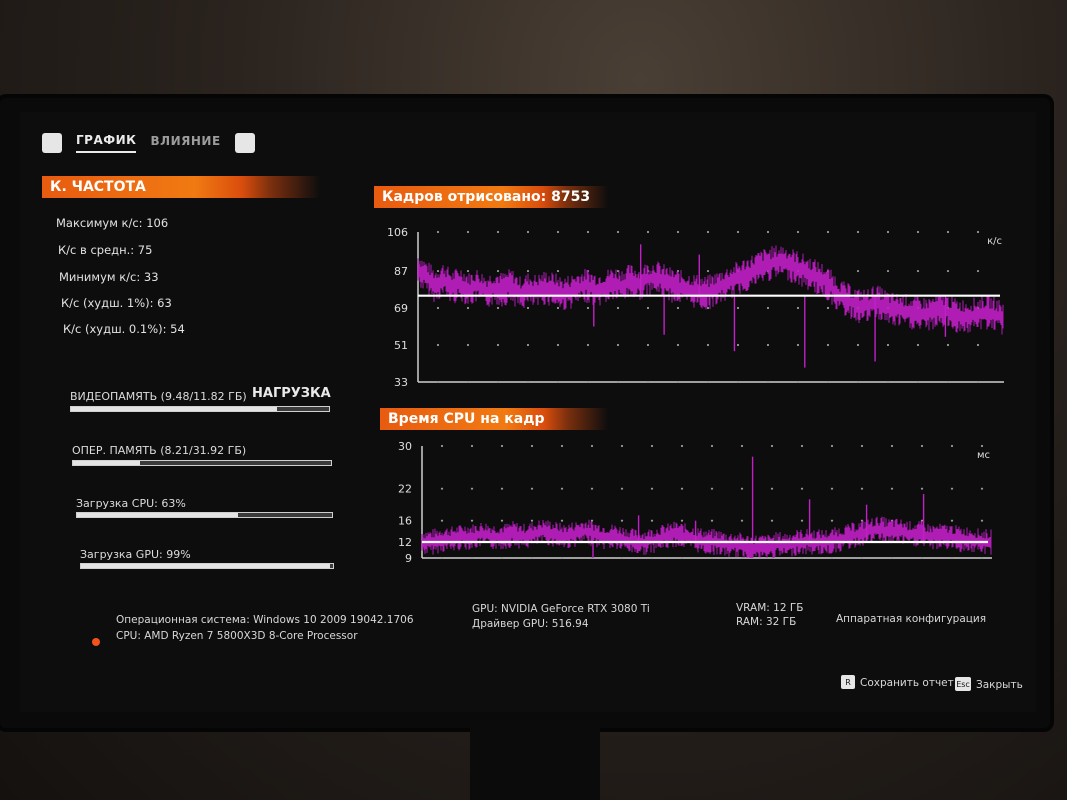  What do you see at coordinates (116, 303) in the screenshot?
I see `fps-low1: К/с (худш. 1%): 63` at bounding box center [116, 303].